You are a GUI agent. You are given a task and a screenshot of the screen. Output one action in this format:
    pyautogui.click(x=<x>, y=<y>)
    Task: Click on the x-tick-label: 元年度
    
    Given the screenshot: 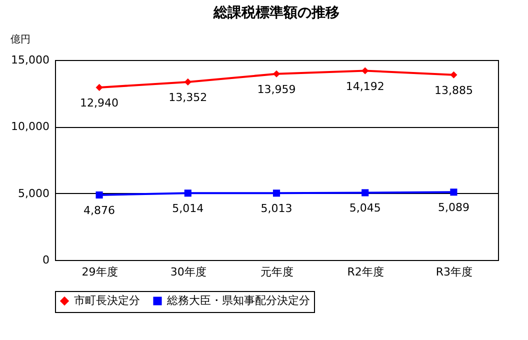 What is the action you would take?
    pyautogui.click(x=277, y=272)
    